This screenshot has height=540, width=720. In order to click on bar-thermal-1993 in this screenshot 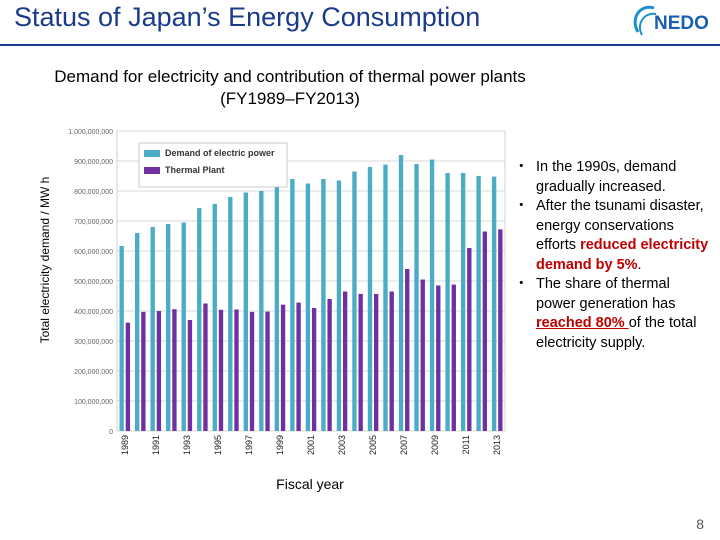, I will do `click(190, 375)`.